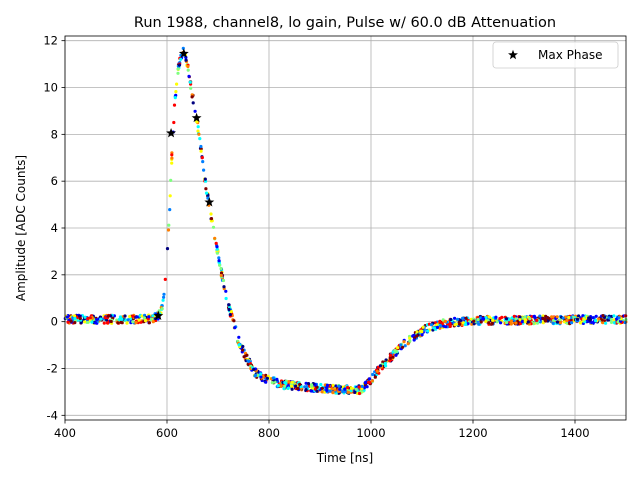  Describe the element at coordinates (54, 275) in the screenshot. I see `y-tick-label: 2` at that location.